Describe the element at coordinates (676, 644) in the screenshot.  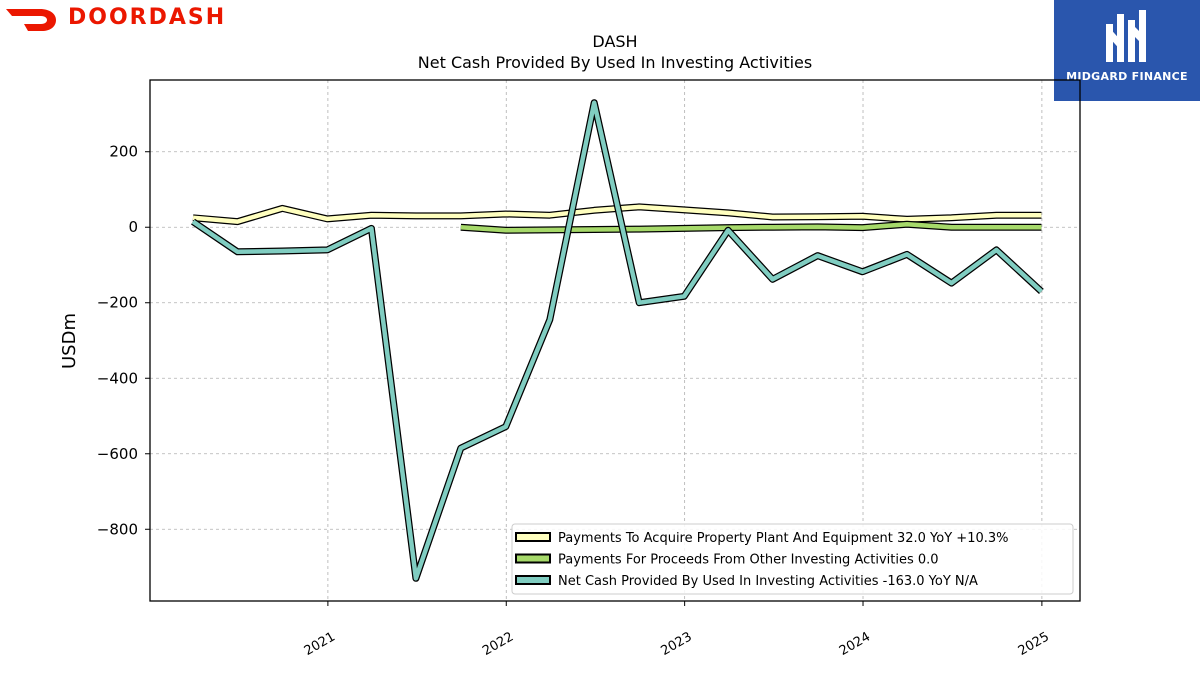
I see `x-tick-label: 2023` at that location.